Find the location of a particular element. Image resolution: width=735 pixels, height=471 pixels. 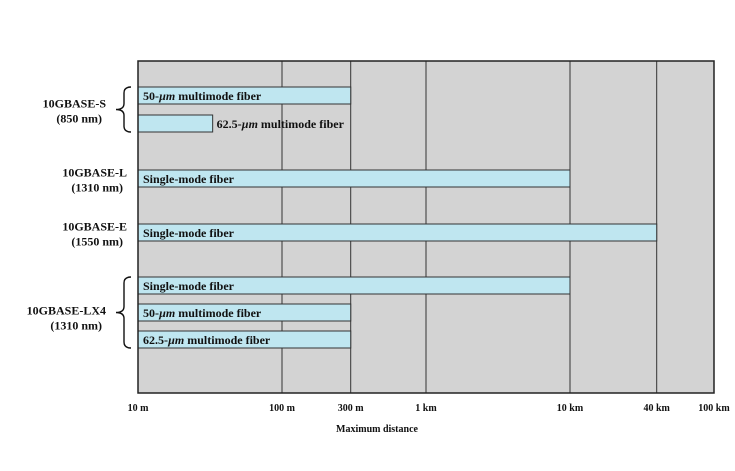

bar is located at coordinates (175, 123).